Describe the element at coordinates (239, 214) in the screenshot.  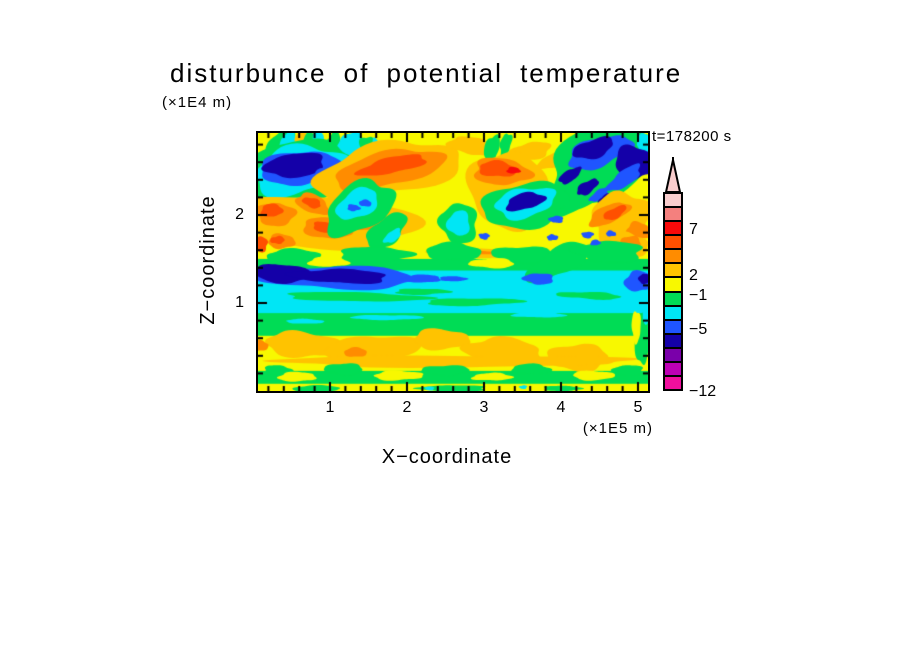
I see `y-tick-label-2: 2` at that location.